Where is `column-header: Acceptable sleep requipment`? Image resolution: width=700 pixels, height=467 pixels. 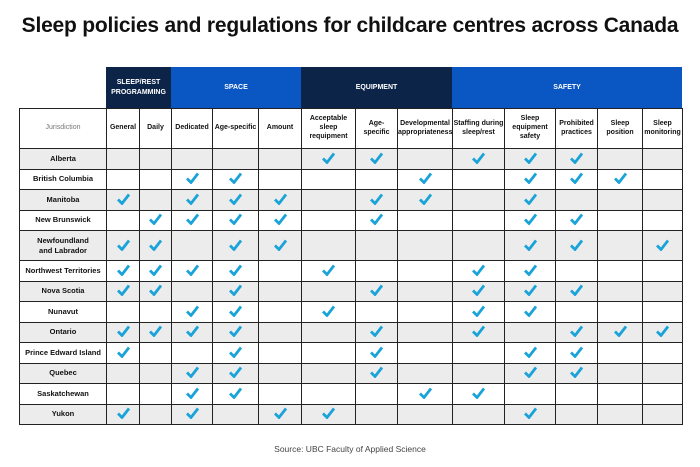 column-header: Acceptable sleep requipment is located at coordinates (328, 128).